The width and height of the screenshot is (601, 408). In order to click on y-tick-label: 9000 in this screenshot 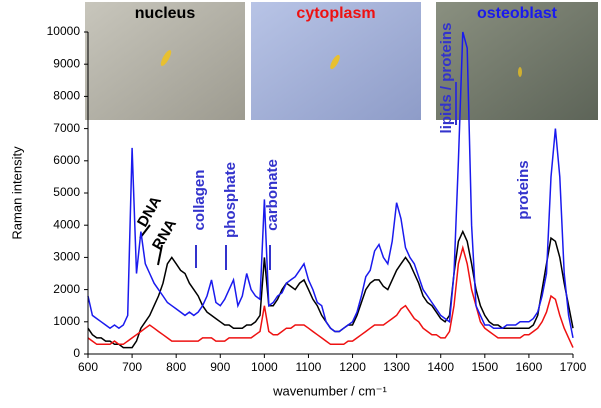, I will do `click(66, 63)`.